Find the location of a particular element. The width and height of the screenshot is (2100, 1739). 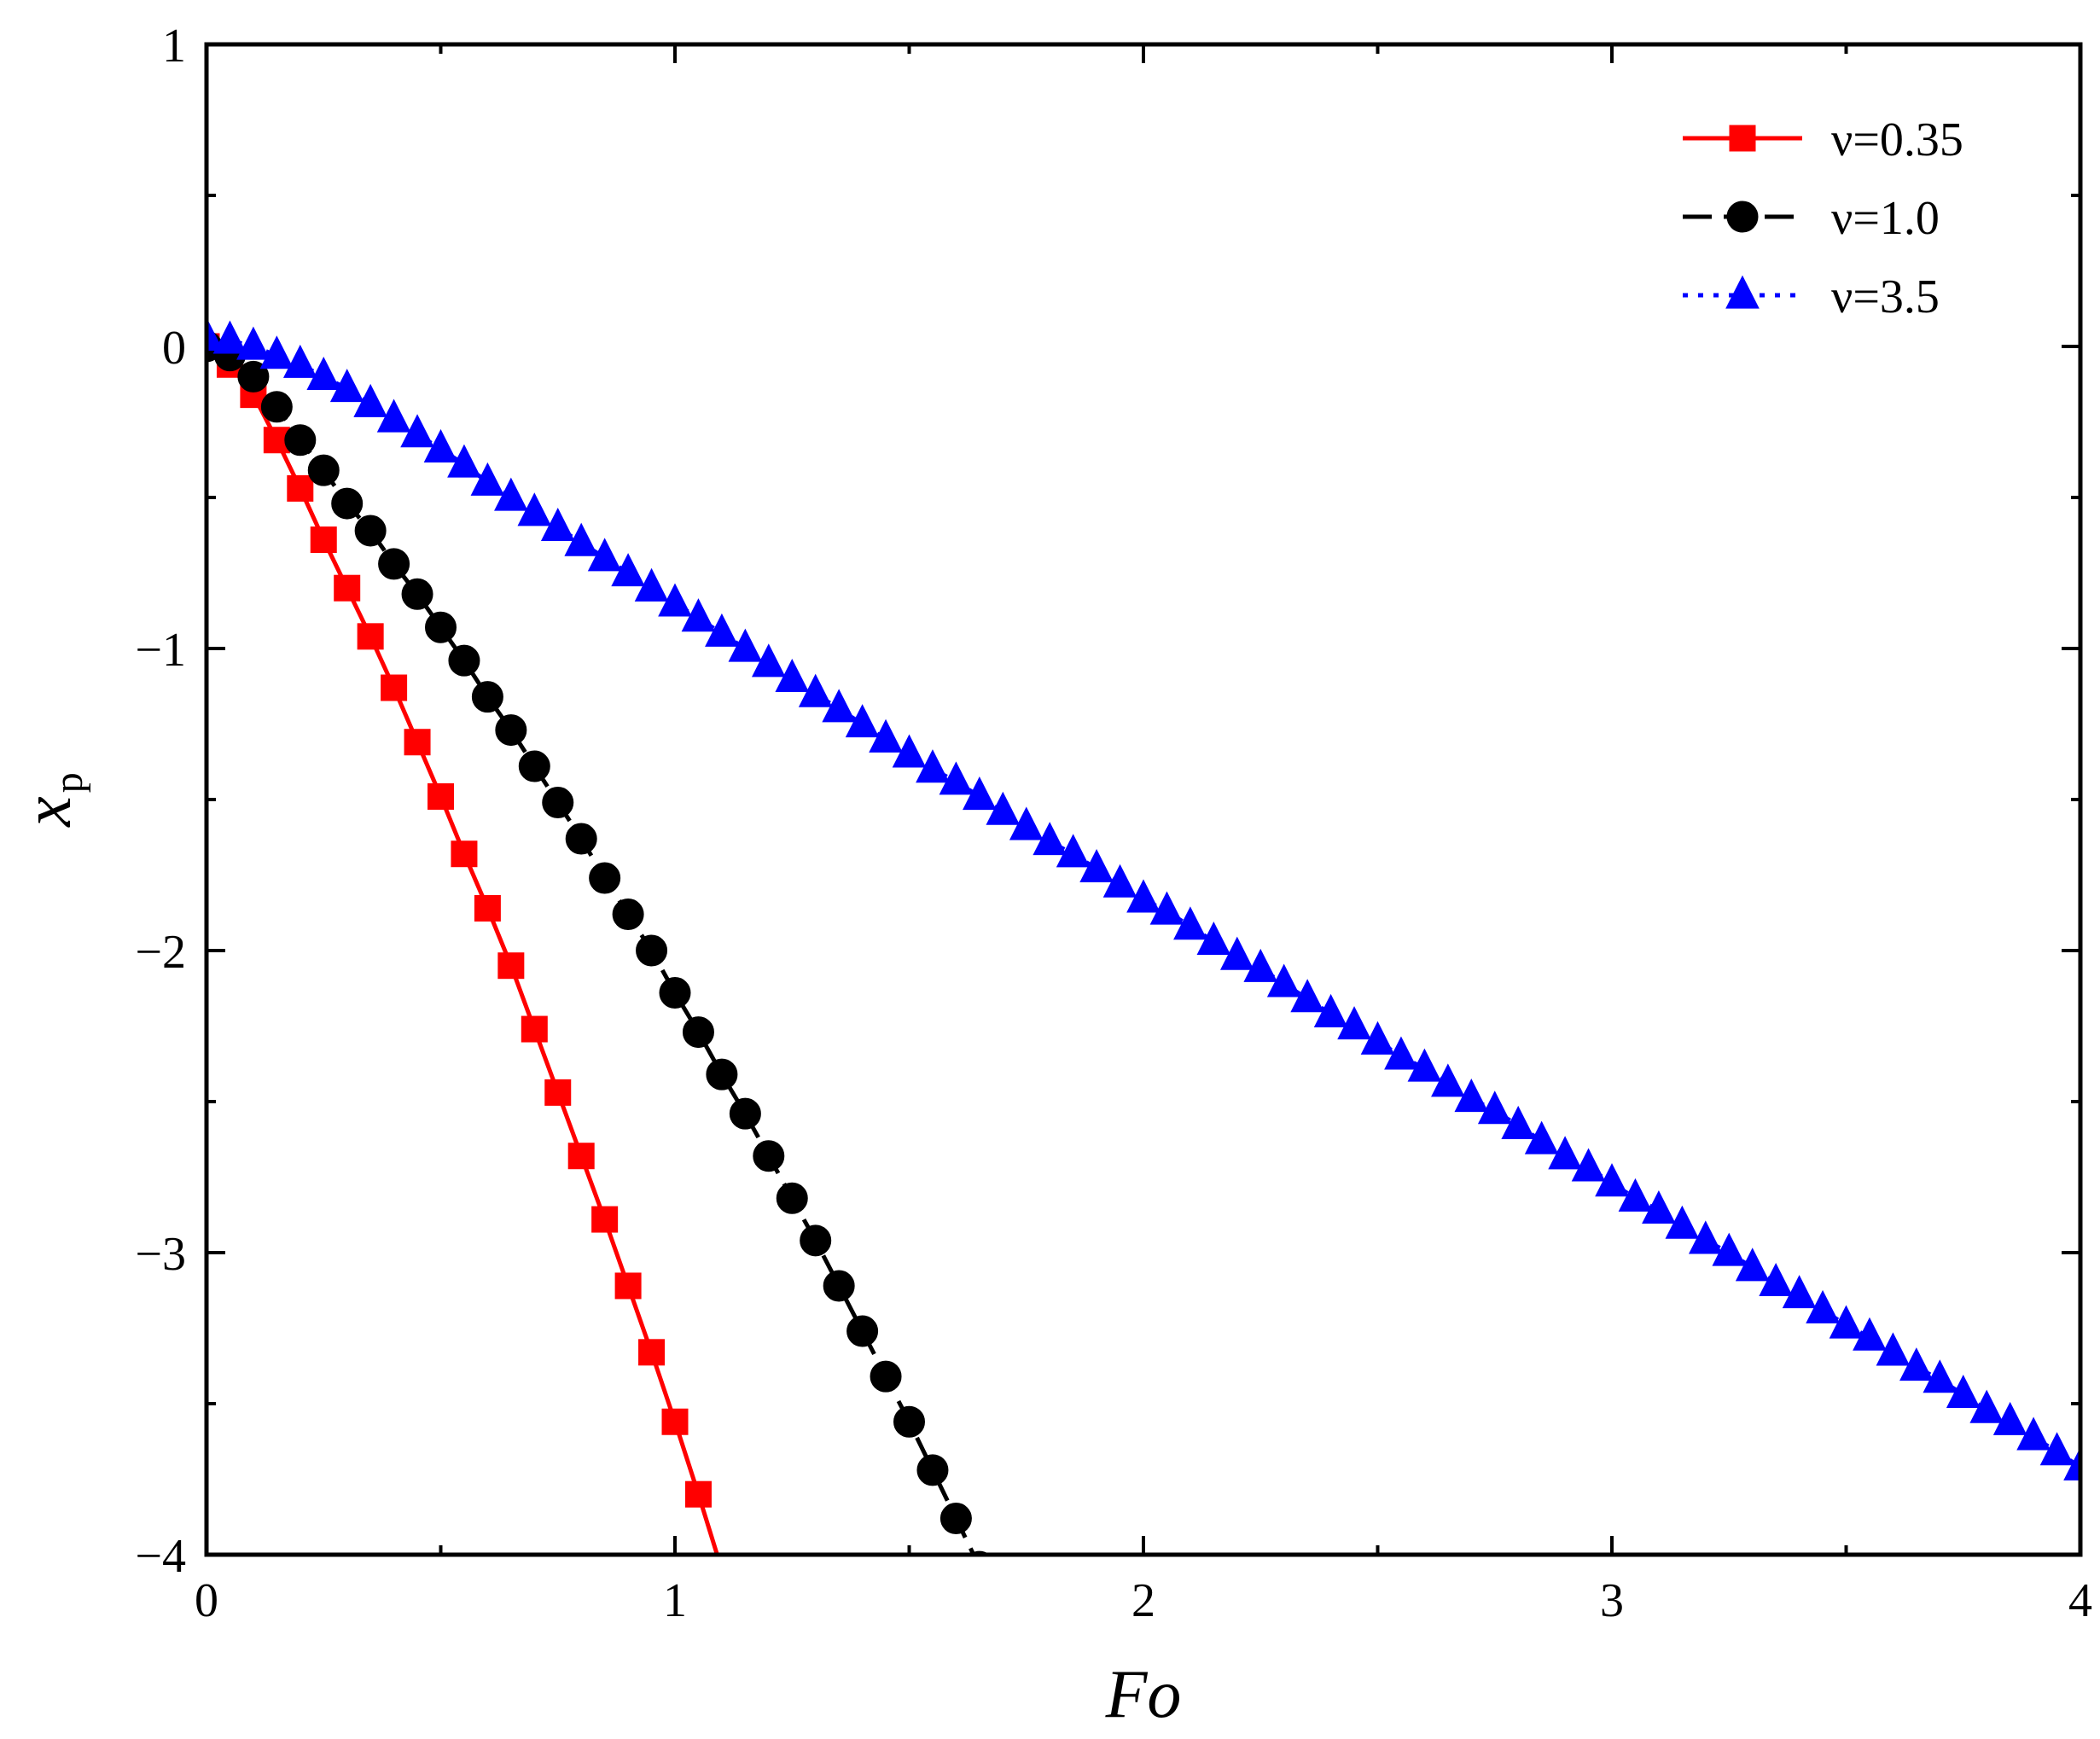

x-tick-label: 3 is located at coordinates (1612, 1600).